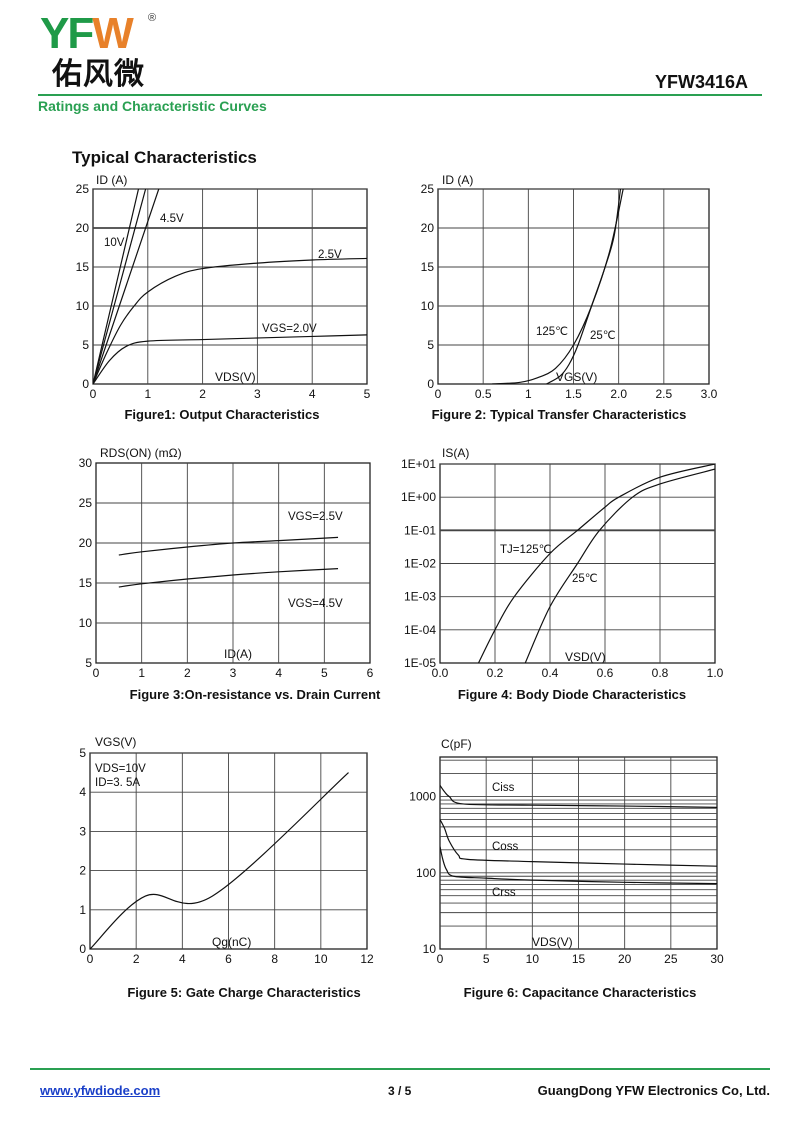 The height and width of the screenshot is (1130, 800). What do you see at coordinates (578, 843) in the screenshot?
I see `series-line-coss` at bounding box center [578, 843].